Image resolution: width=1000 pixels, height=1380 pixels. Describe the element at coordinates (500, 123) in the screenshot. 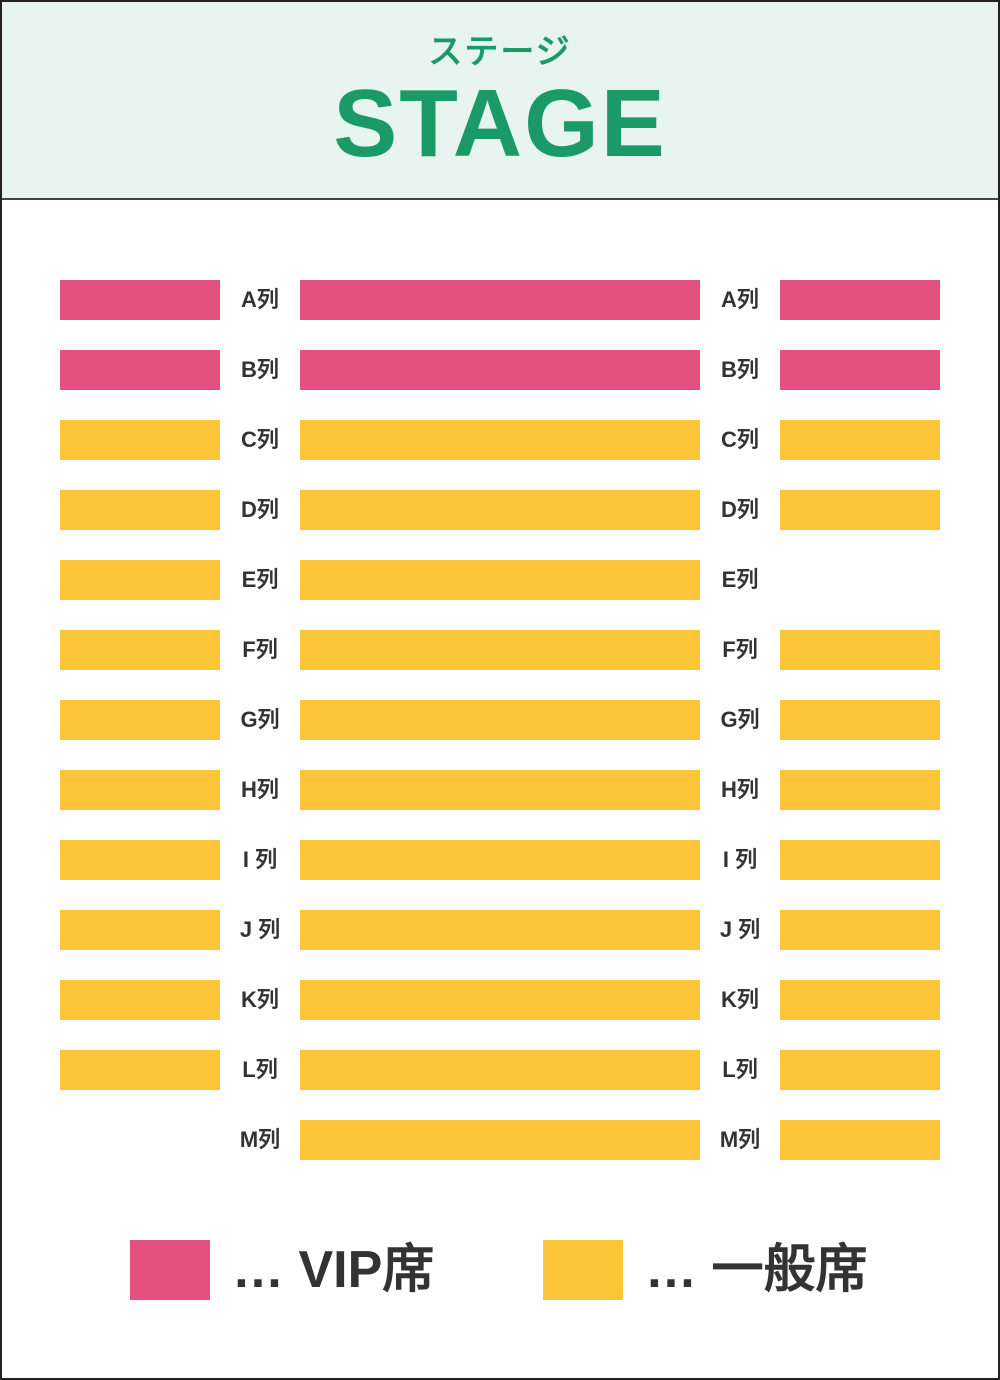

I see `stage-title: STAGE` at that location.